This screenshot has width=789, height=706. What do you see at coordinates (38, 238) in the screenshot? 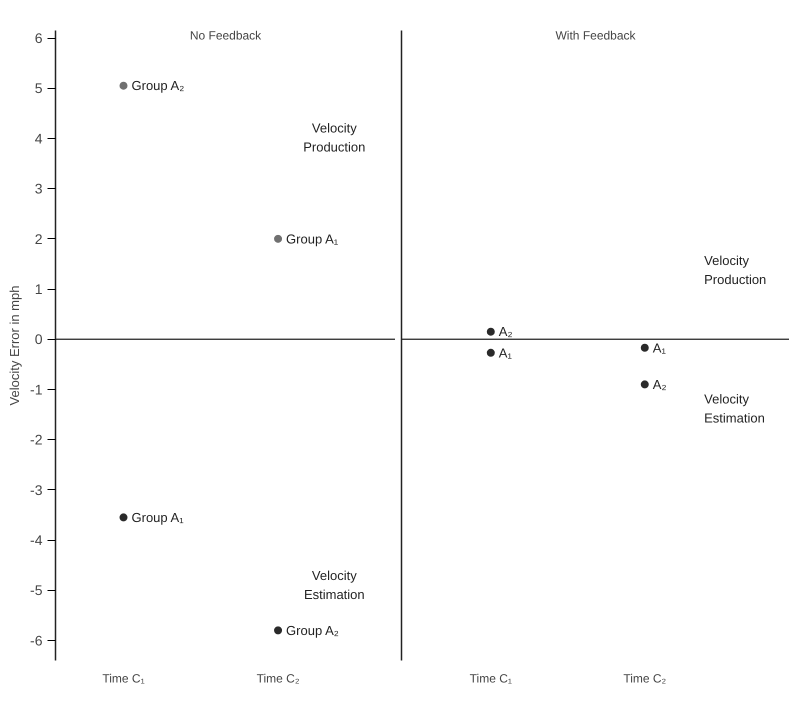
I see `y-tick-label: 2` at bounding box center [38, 238].